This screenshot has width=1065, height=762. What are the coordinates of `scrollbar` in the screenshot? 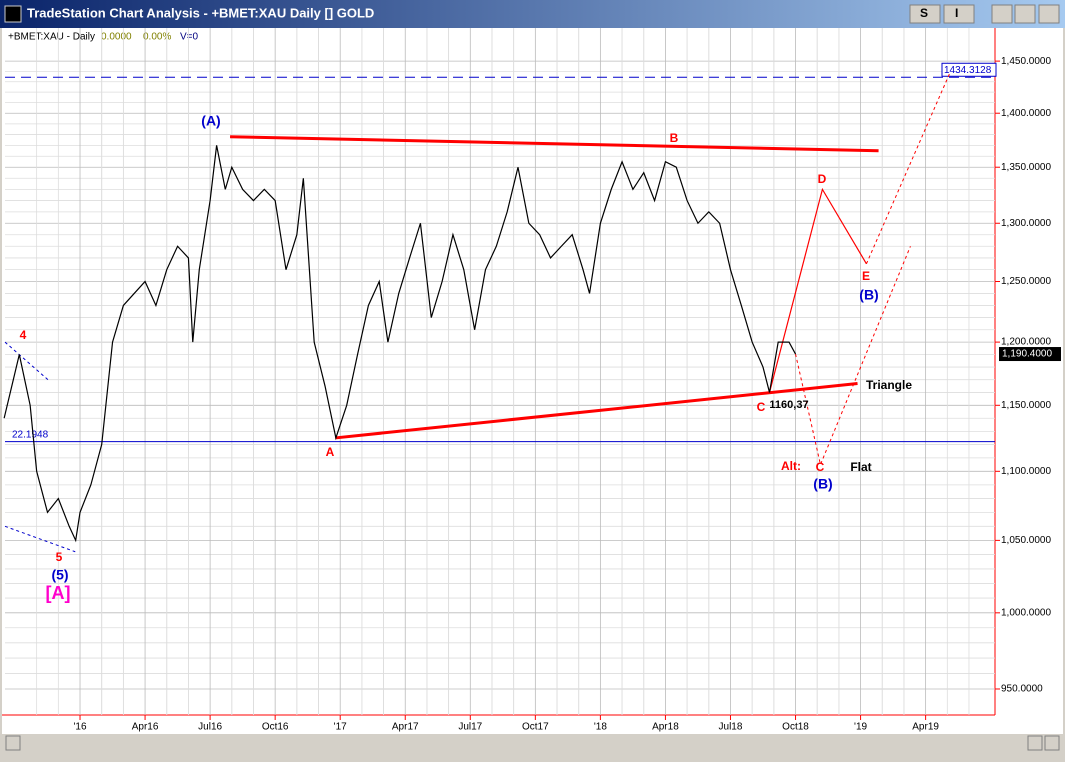 It's located at (532, 743).